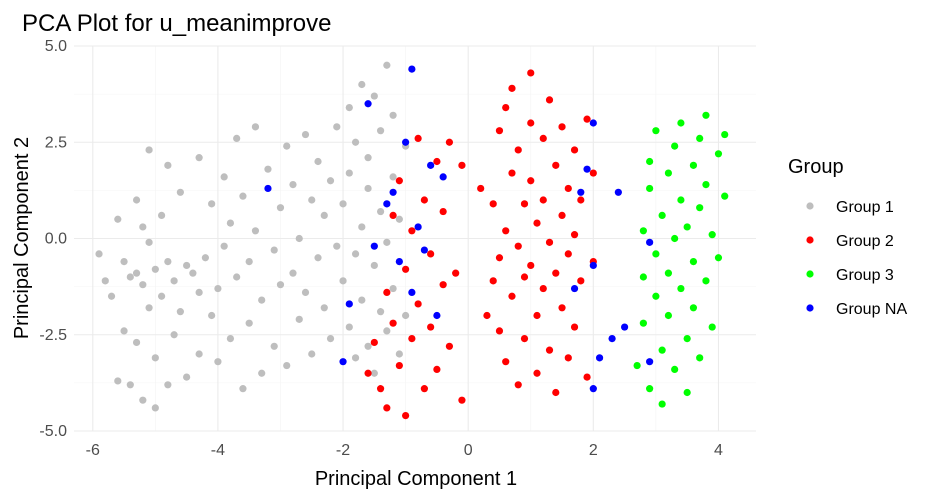 This screenshot has width=936, height=498. What do you see at coordinates (53, 335) in the screenshot?
I see `y-tick-label: -2.5` at bounding box center [53, 335].